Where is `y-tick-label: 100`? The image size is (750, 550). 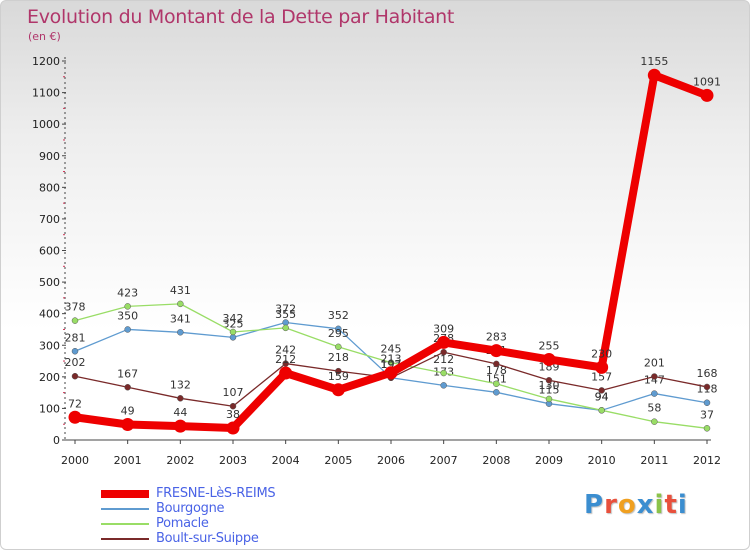 y-tick-label: 100 is located at coordinates (49, 408).